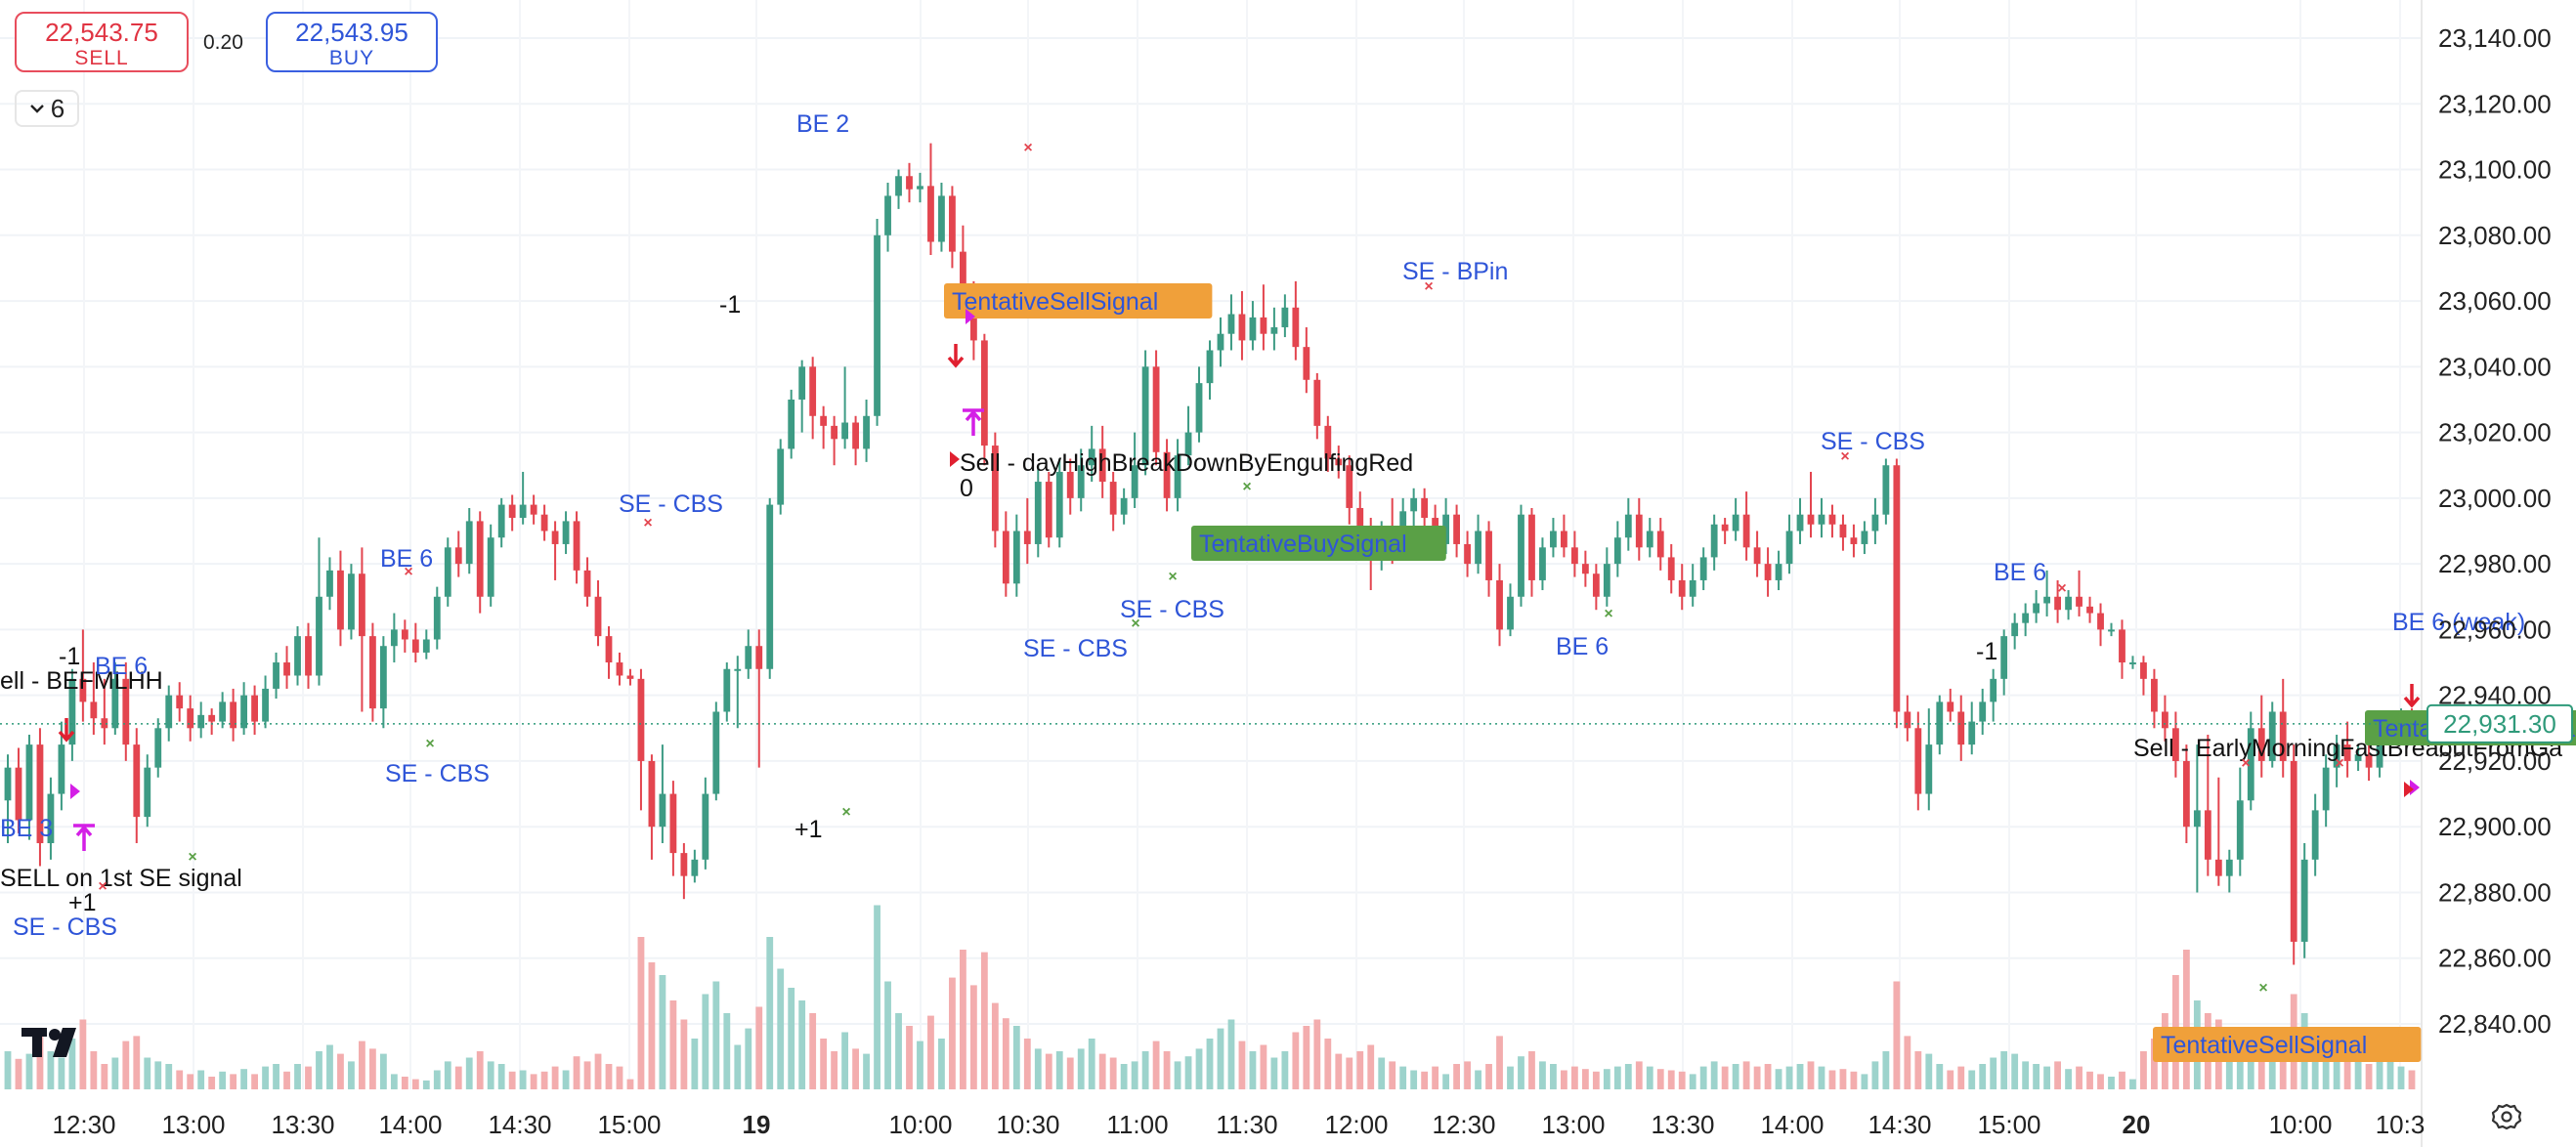 The height and width of the screenshot is (1147, 2576). Describe the element at coordinates (352, 32) in the screenshot. I see `buy-price: 22,543.95` at that location.